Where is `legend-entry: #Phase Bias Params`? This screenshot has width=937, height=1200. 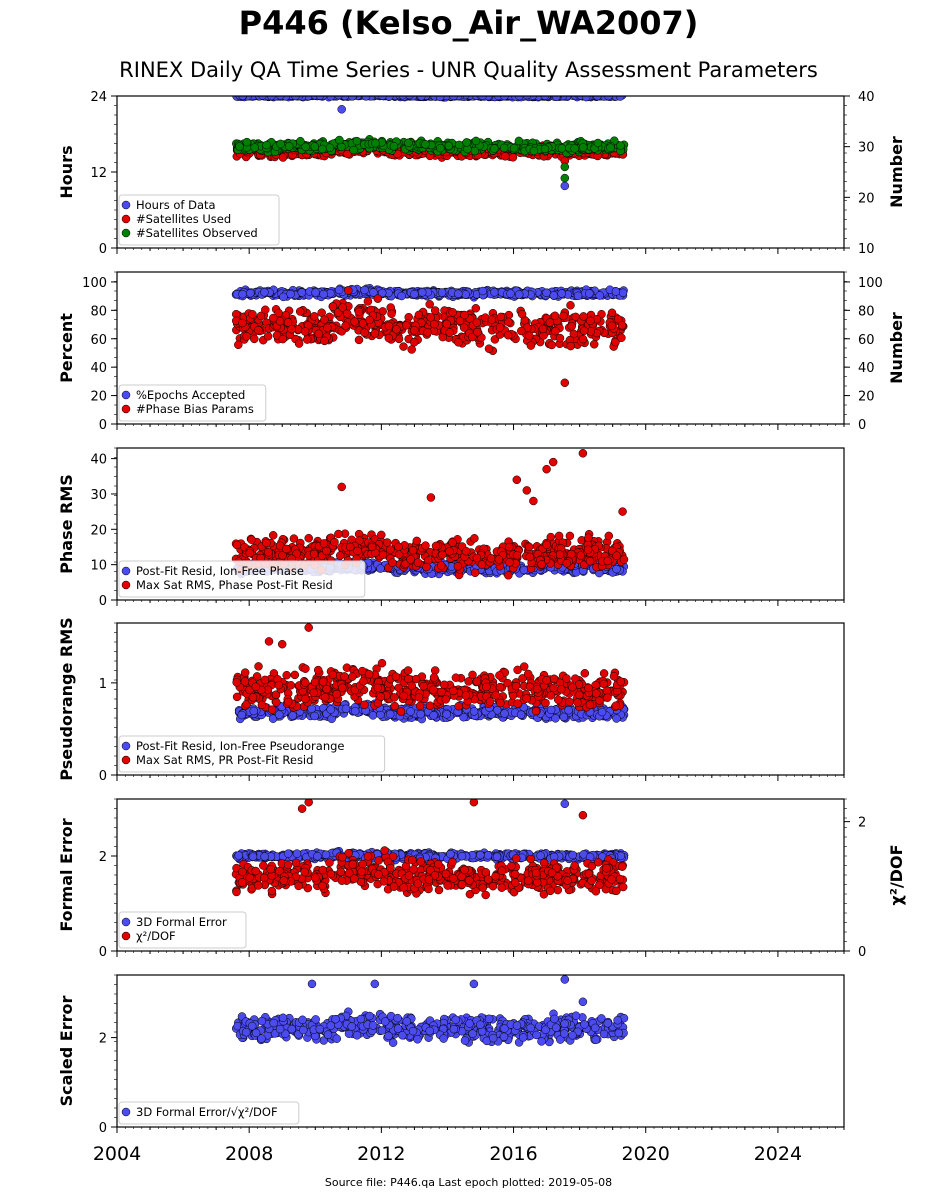
legend-entry: #Phase Bias Params is located at coordinates (195, 409).